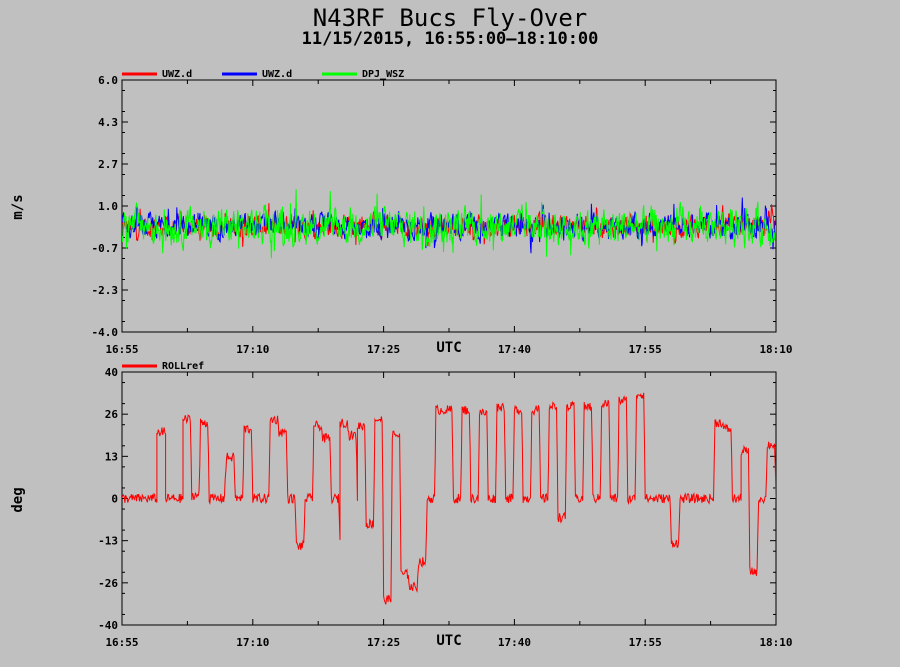 Image resolution: width=900 pixels, height=667 pixels. Describe the element at coordinates (108, 541) in the screenshot. I see `y-tick-label: -13` at that location.